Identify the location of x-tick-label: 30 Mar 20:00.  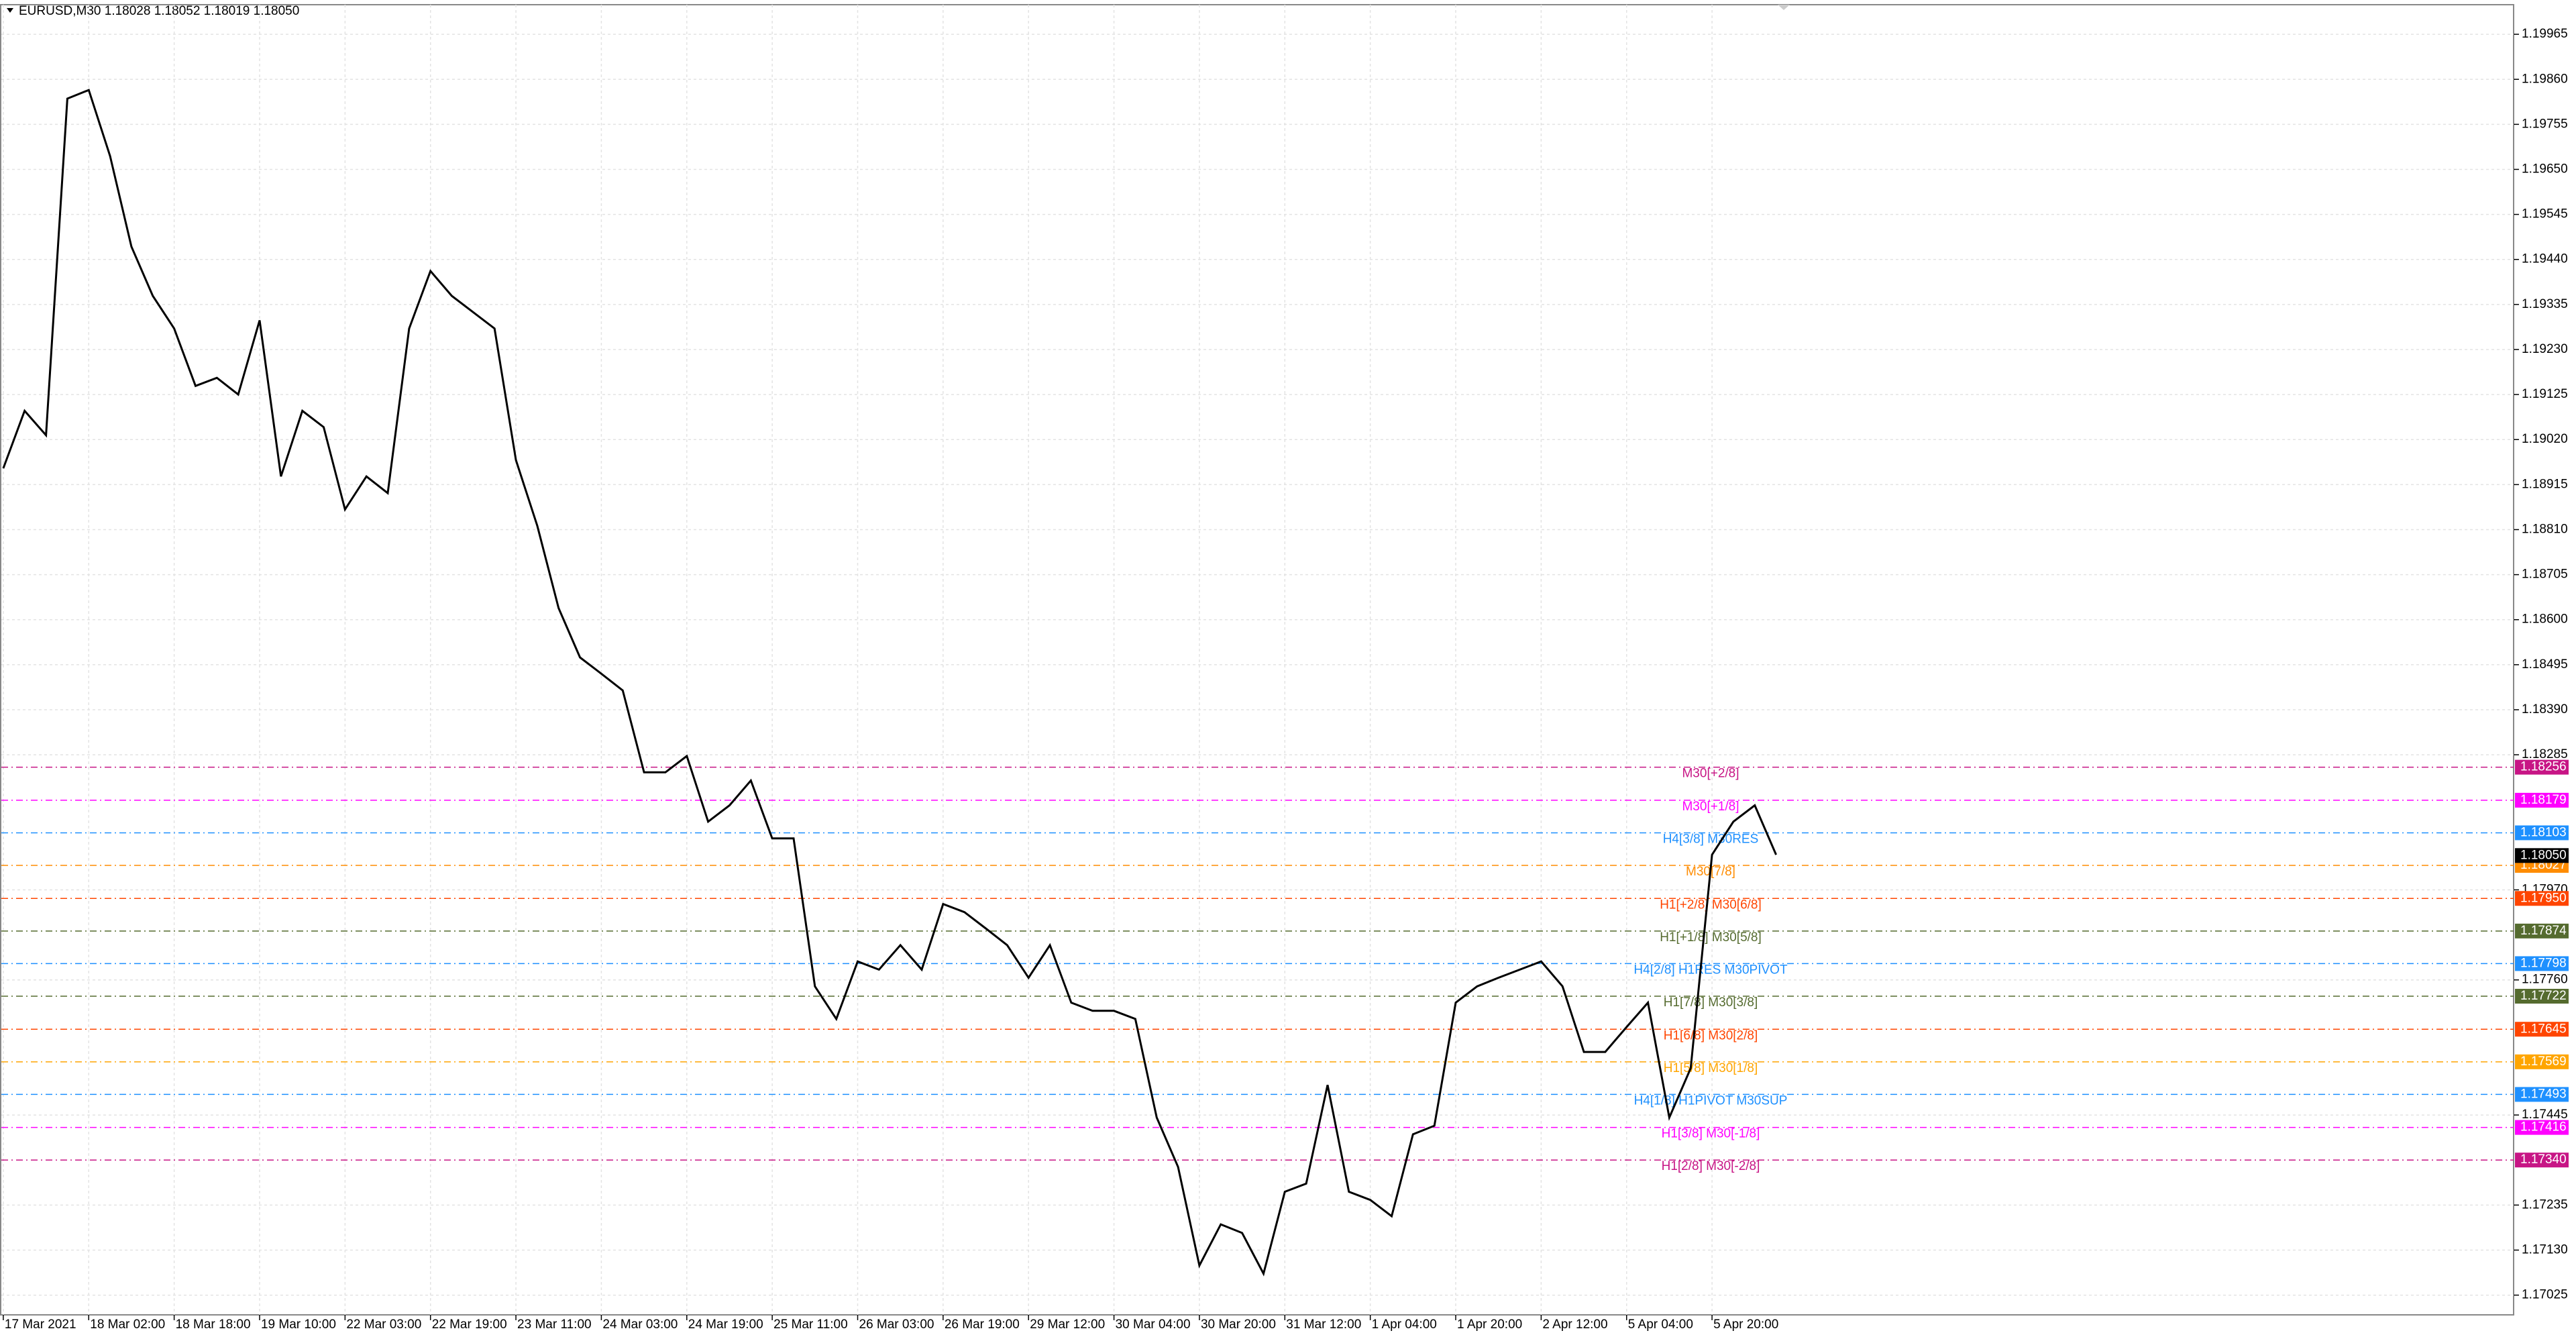
(1238, 1325).